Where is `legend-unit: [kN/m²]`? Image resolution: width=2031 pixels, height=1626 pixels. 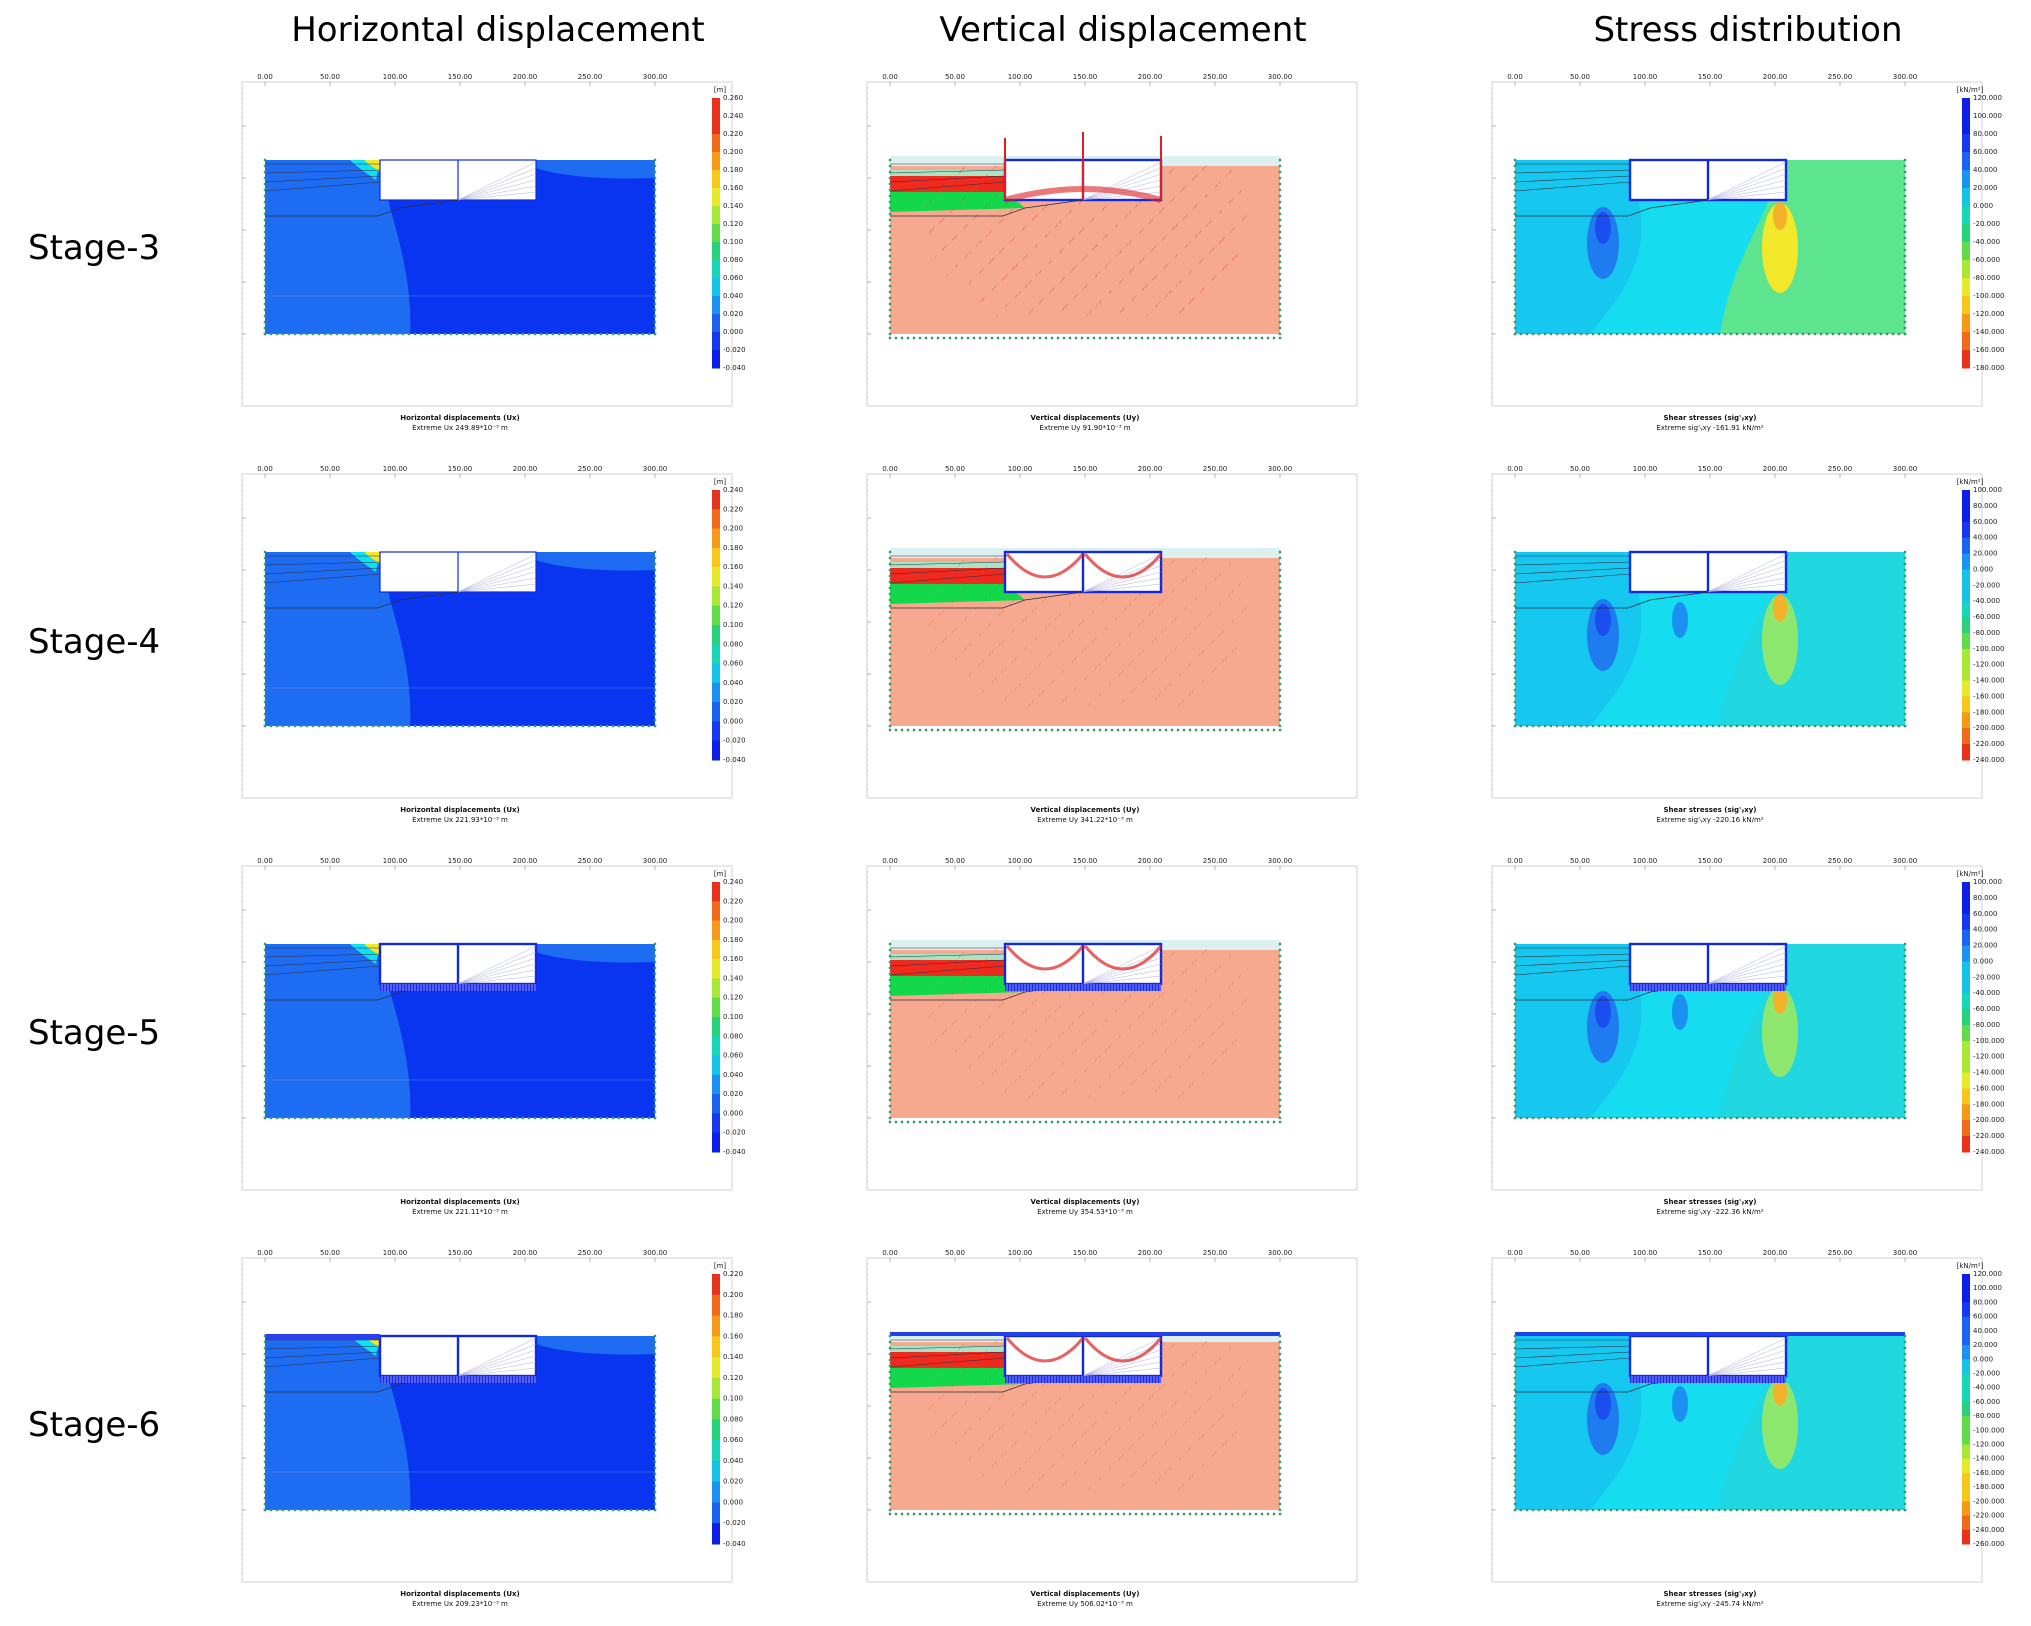
legend-unit: [kN/m²] is located at coordinates (1970, 482).